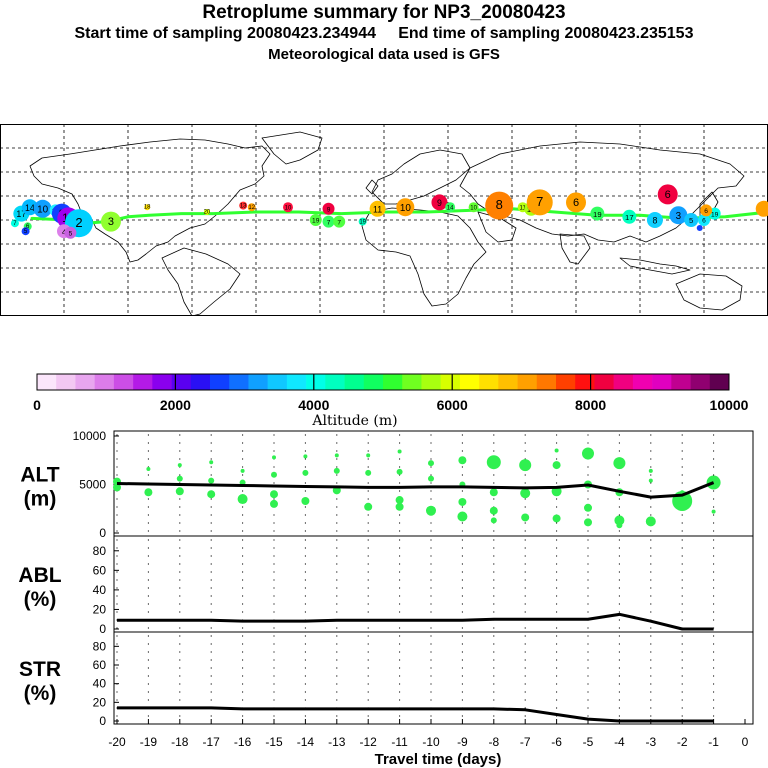 This screenshot has height=768, width=768. What do you see at coordinates (384, 54) in the screenshot?
I see `met-data-line: Meteorological data used is GFS` at bounding box center [384, 54].